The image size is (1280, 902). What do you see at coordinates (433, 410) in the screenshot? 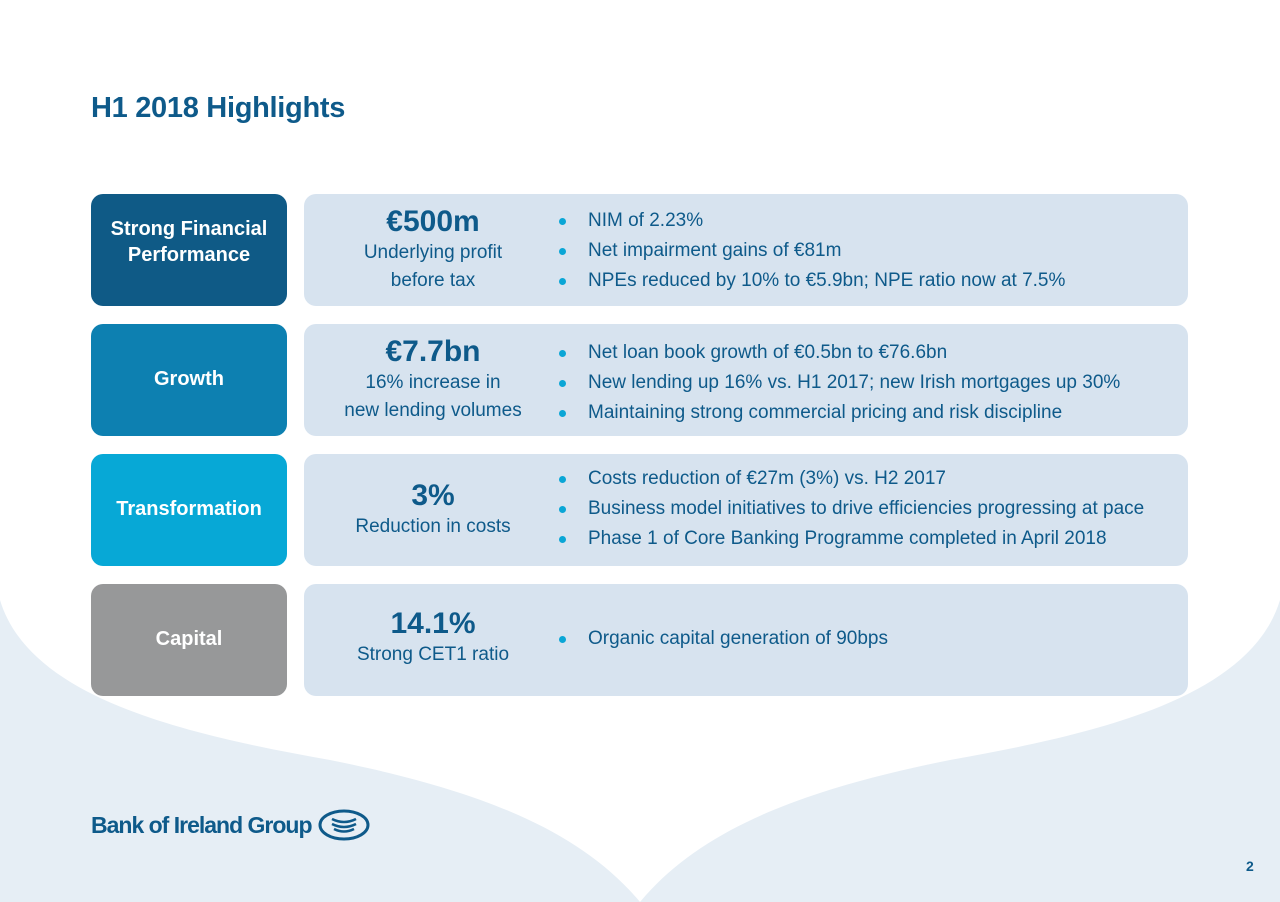
I see `metric-description-line: new lending volumes` at bounding box center [433, 410].